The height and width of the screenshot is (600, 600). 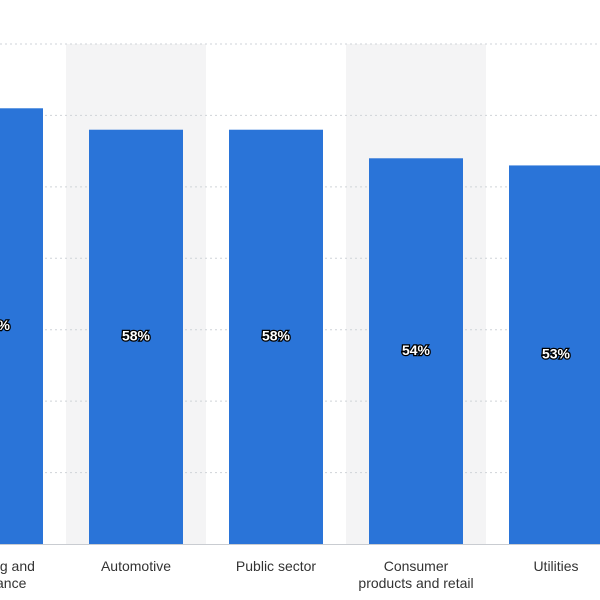 What do you see at coordinates (415, 583) in the screenshot?
I see `category-label-line: products and retail` at bounding box center [415, 583].